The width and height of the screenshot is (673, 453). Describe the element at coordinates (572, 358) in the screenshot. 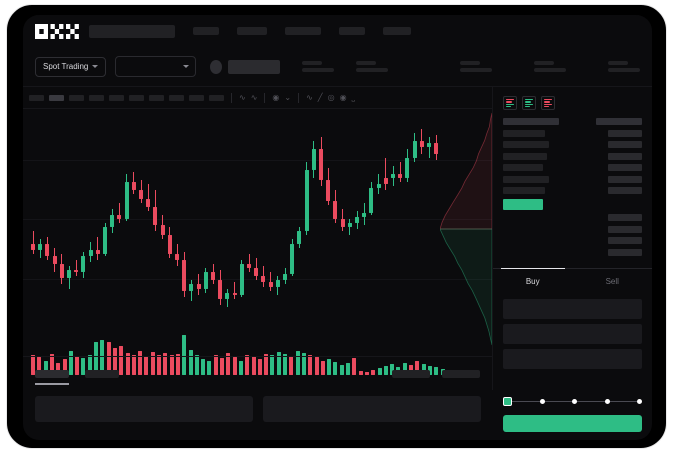

I see `order-total-input` at that location.